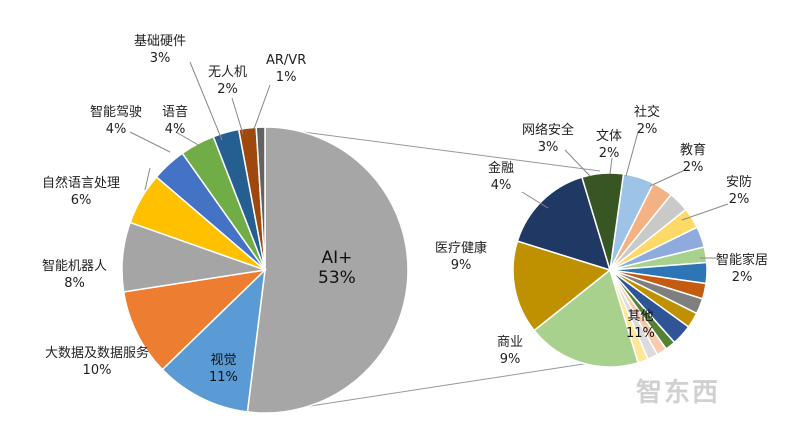 The image size is (800, 433). What do you see at coordinates (678, 393) in the screenshot?
I see `watermark-logo: 智东西` at bounding box center [678, 393].